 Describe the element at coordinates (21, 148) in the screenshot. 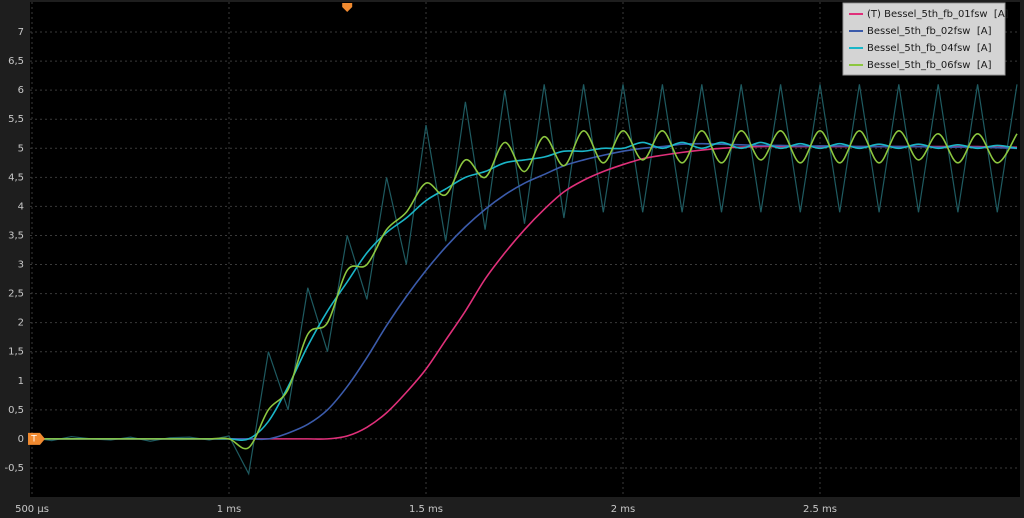

I see `y-tick-label: 5` at that location.